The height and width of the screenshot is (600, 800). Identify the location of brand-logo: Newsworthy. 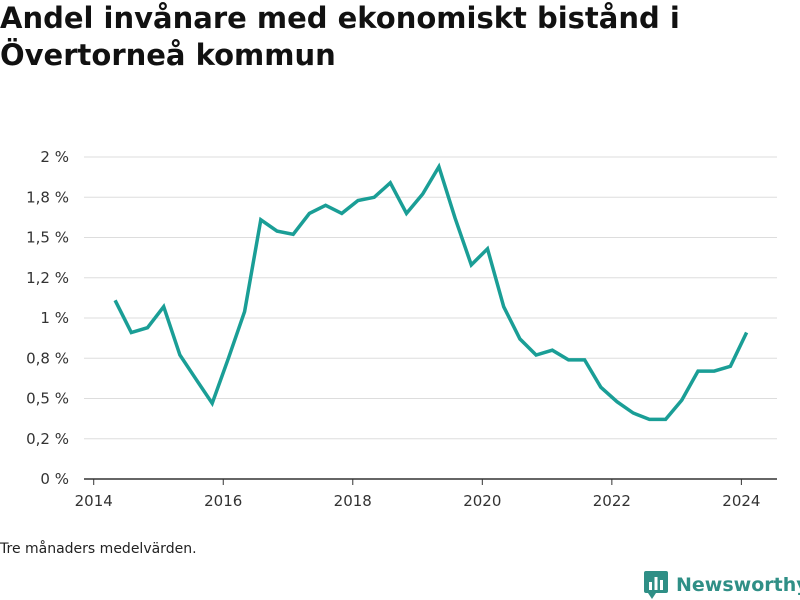
(722, 585).